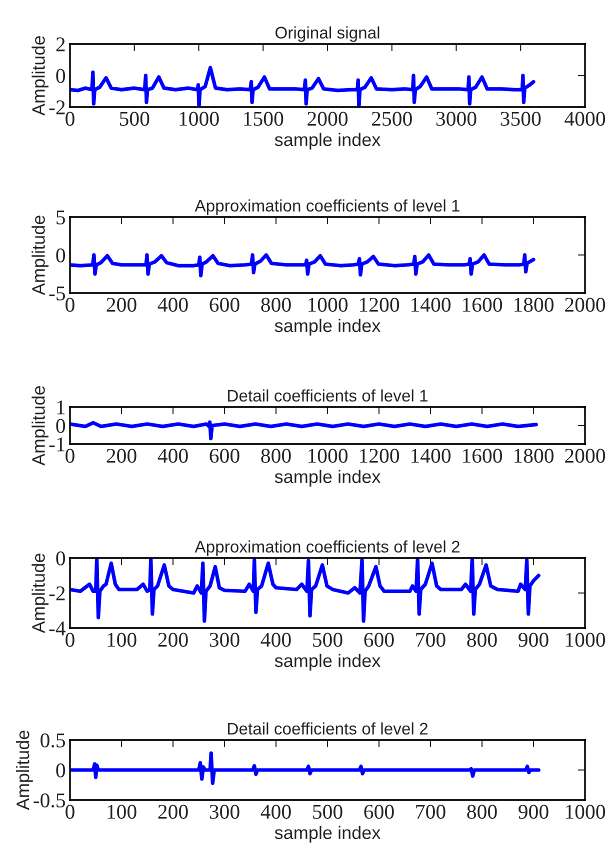 The height and width of the screenshot is (867, 614). I want to click on x-tick-label: 1500, so click(264, 119).